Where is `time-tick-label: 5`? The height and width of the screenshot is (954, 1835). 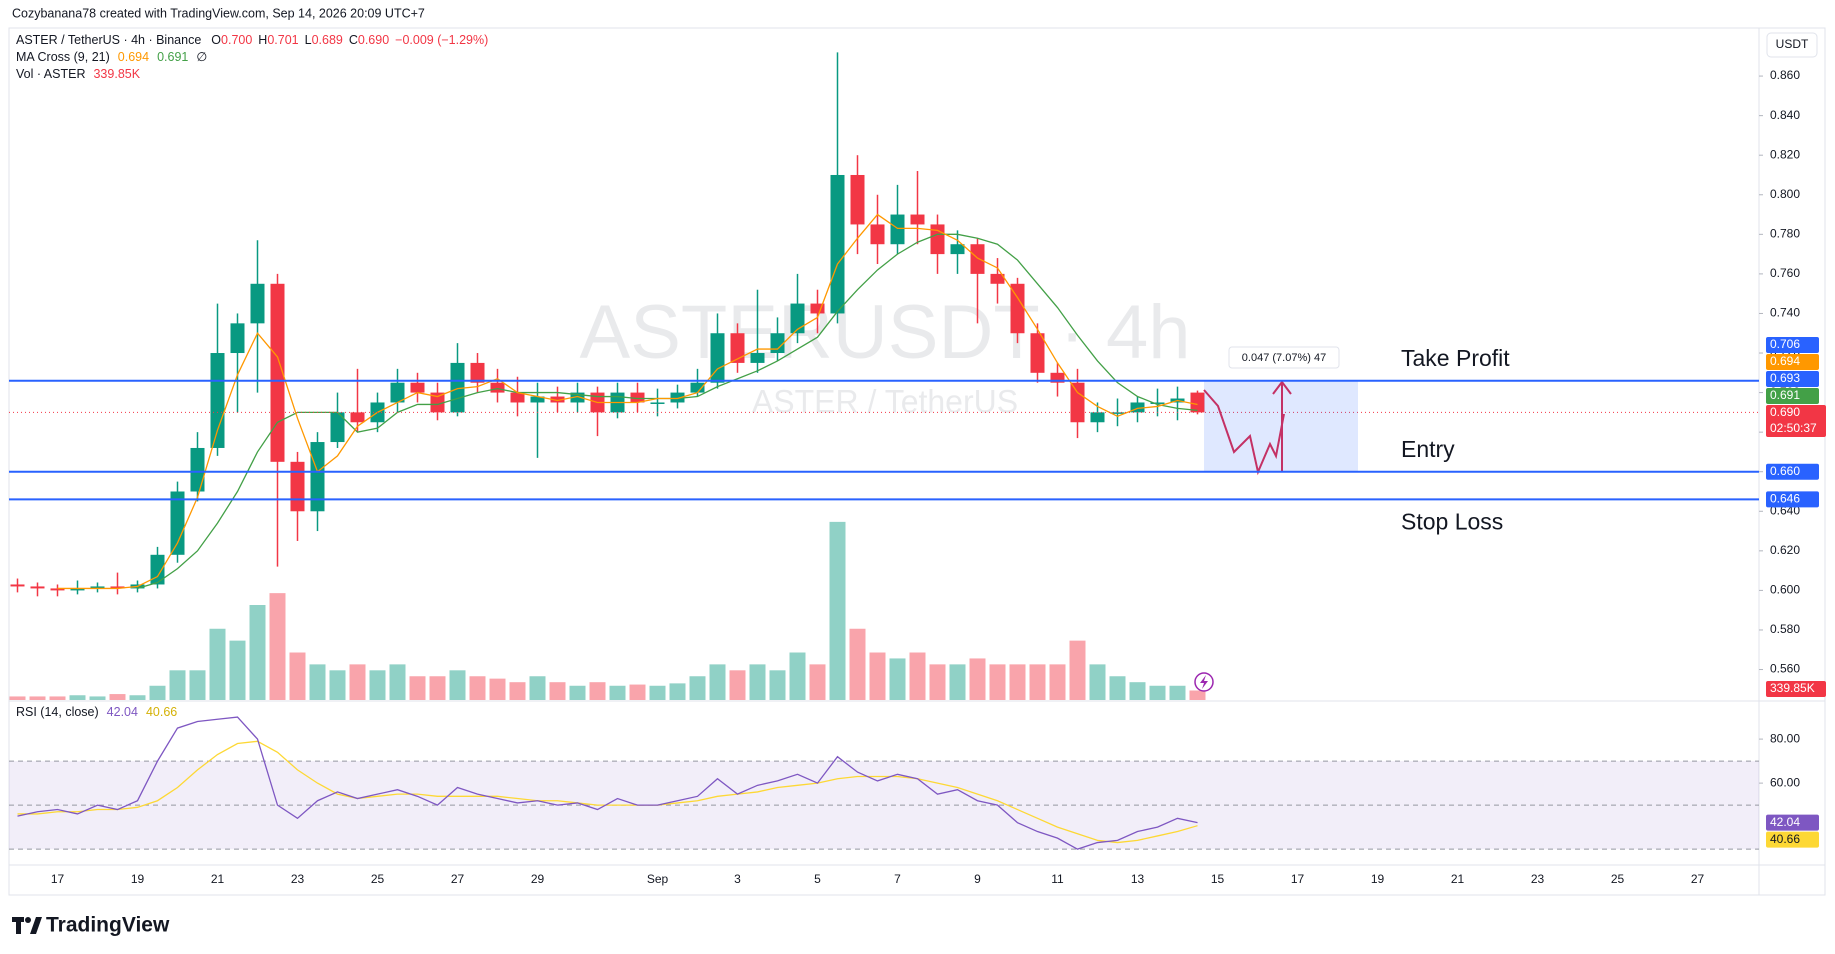
time-tick-label: 5 is located at coordinates (817, 879).